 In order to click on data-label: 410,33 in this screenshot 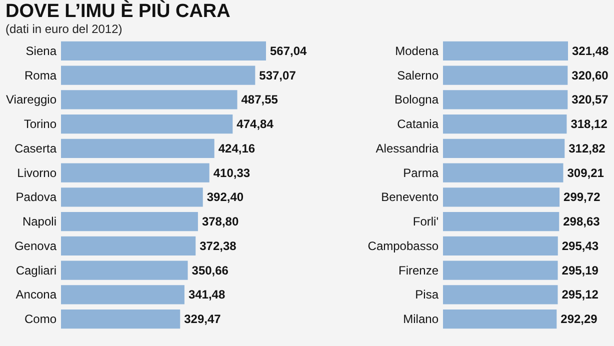, I will do `click(231, 173)`.